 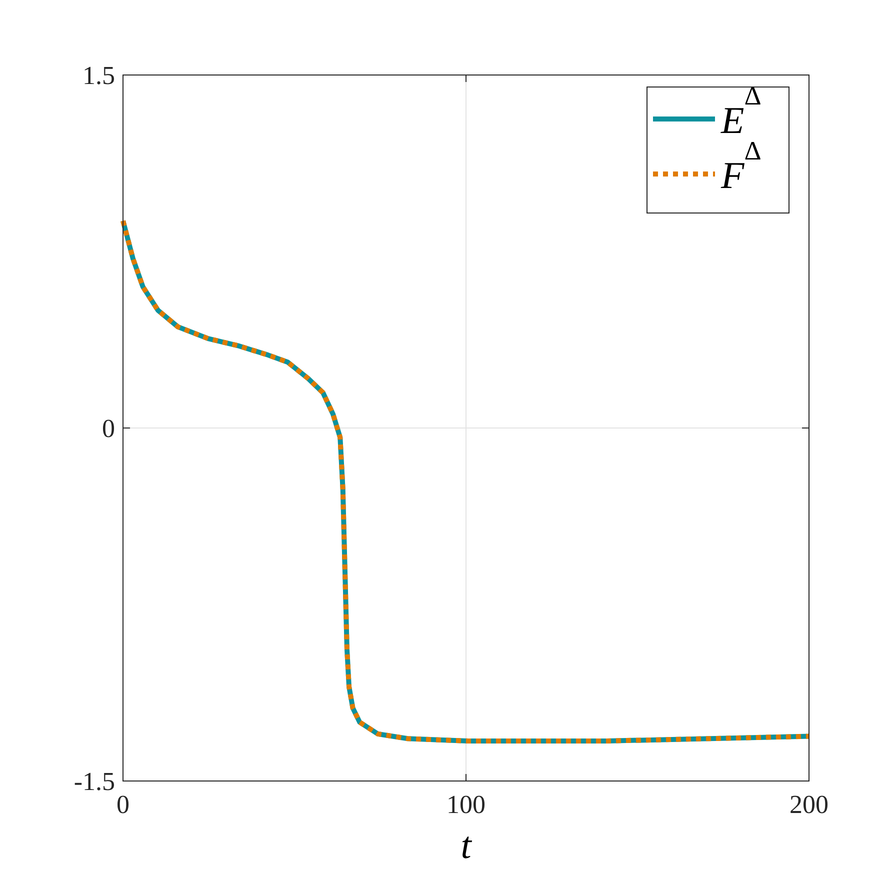 I want to click on x-tick-label: 100, so click(x=466, y=804).